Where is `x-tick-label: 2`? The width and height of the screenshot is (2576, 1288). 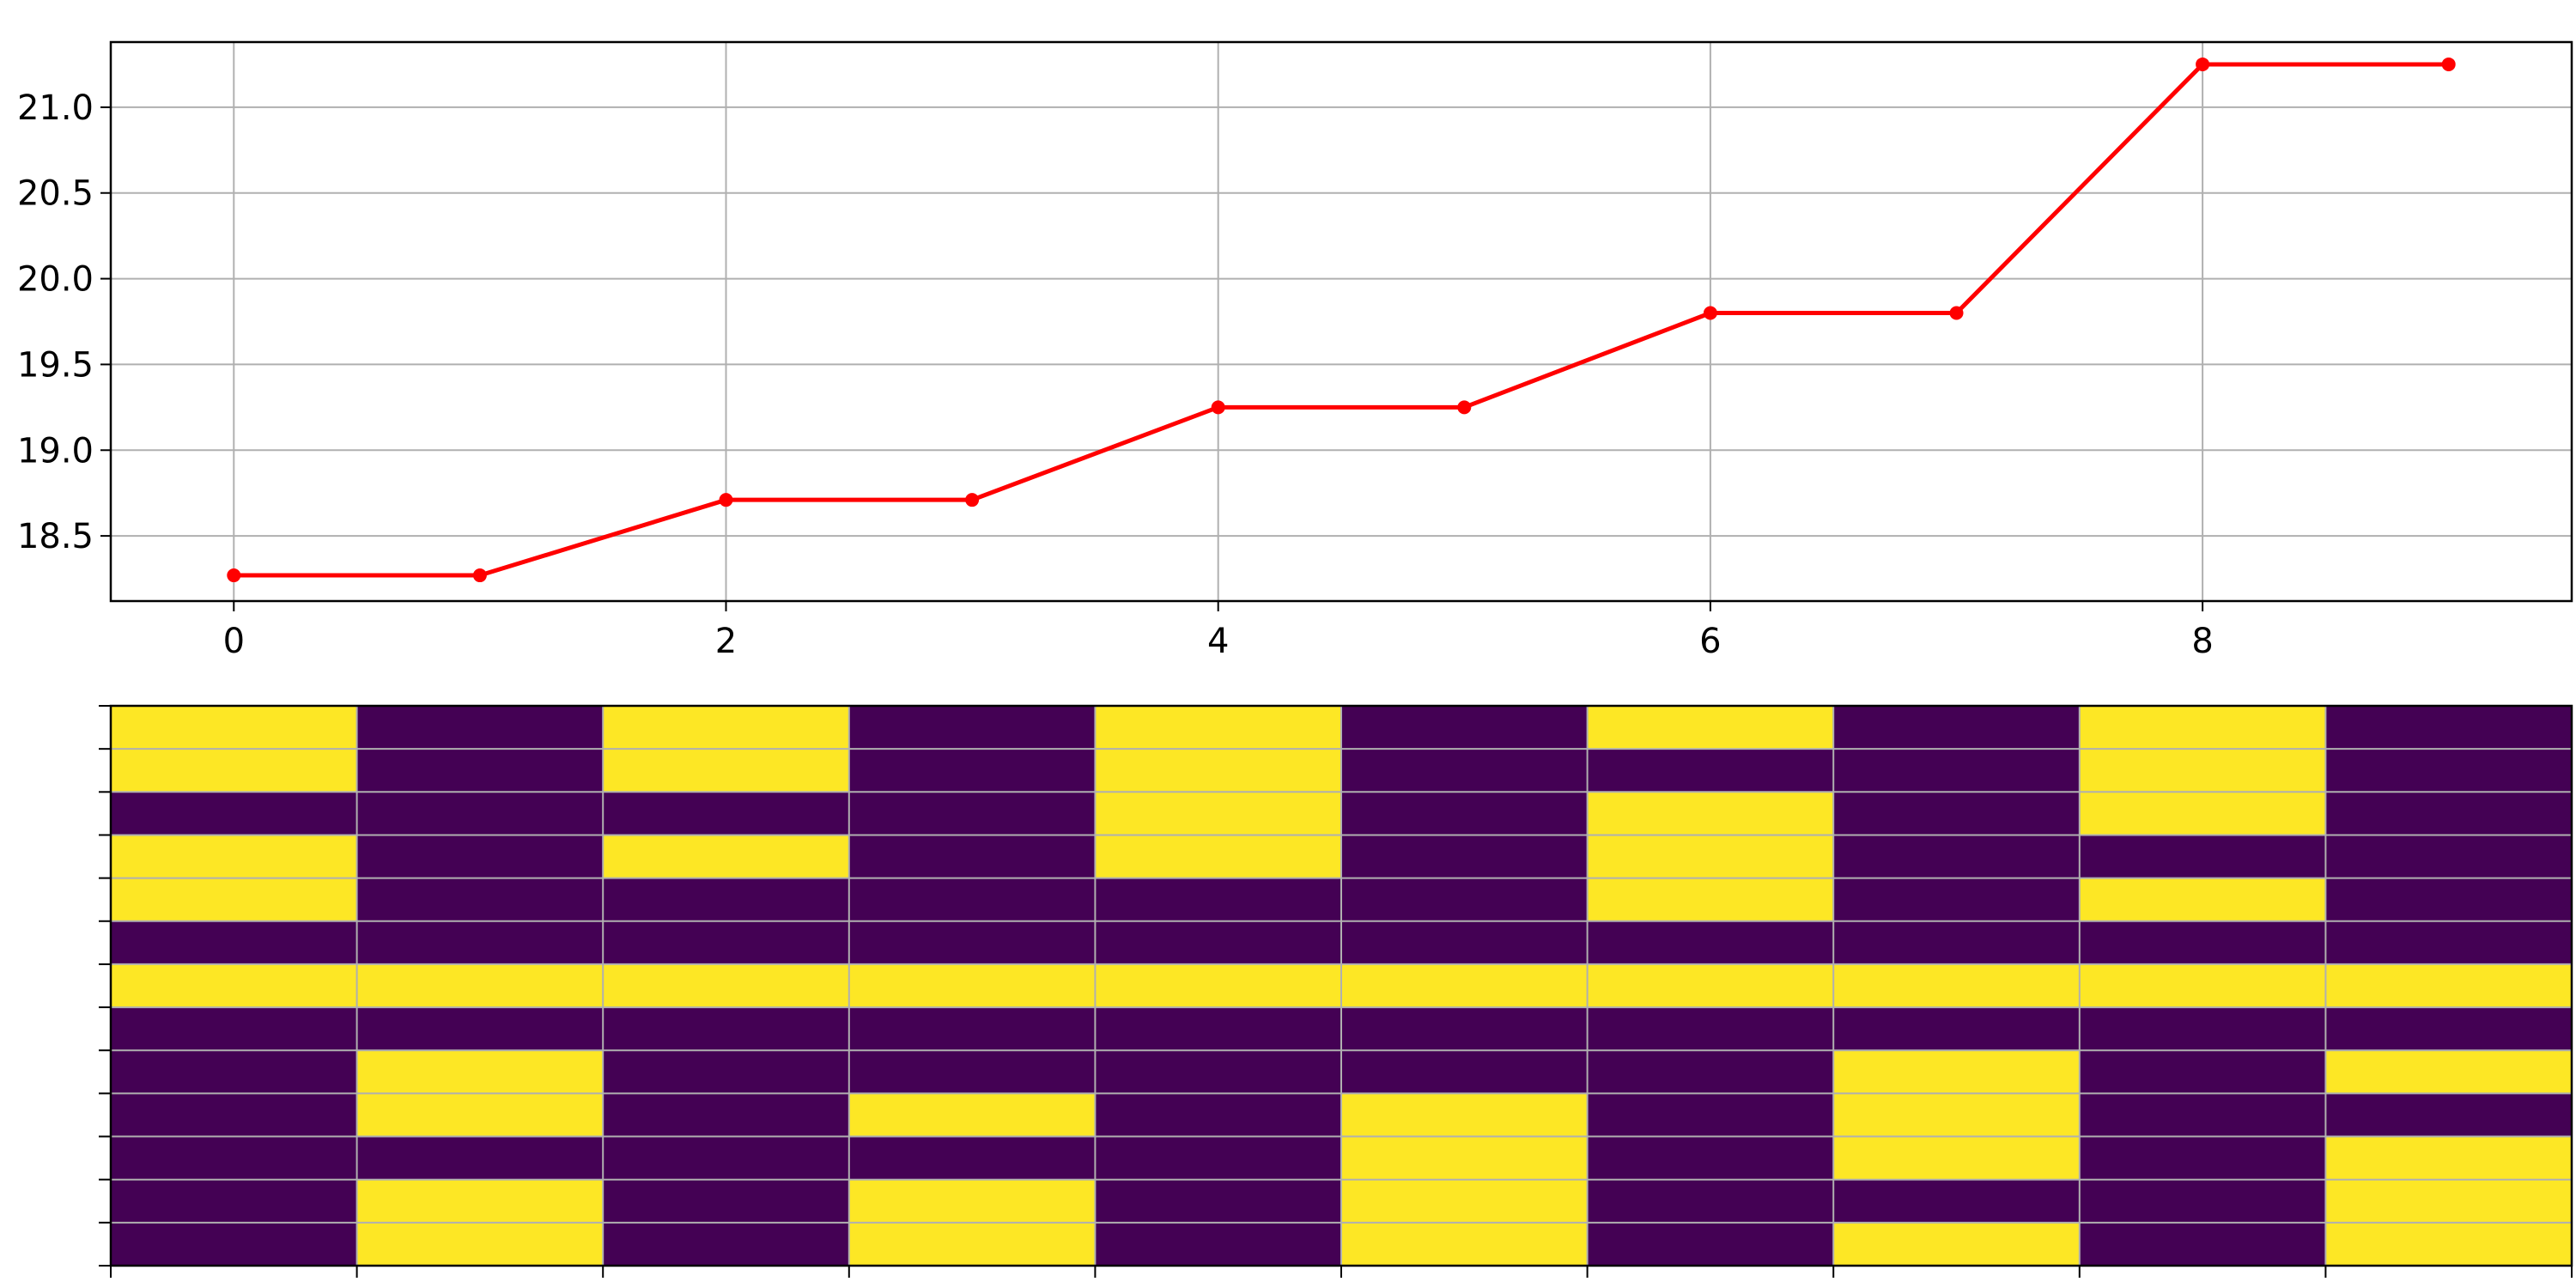
x-tick-label: 2 is located at coordinates (726, 641).